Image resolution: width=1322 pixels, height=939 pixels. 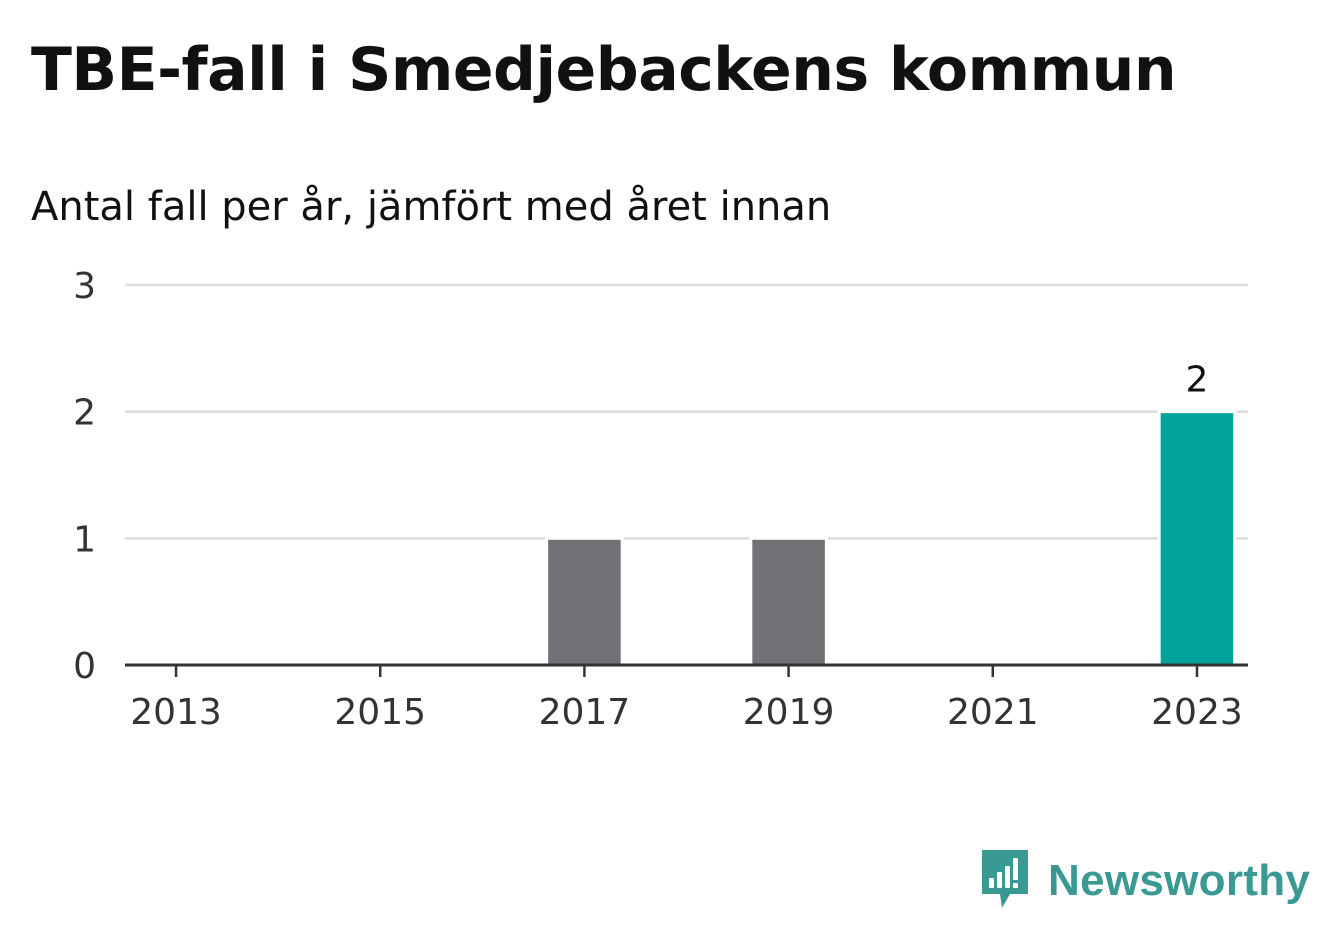 What do you see at coordinates (584, 601) in the screenshot?
I see `bar-2017` at bounding box center [584, 601].